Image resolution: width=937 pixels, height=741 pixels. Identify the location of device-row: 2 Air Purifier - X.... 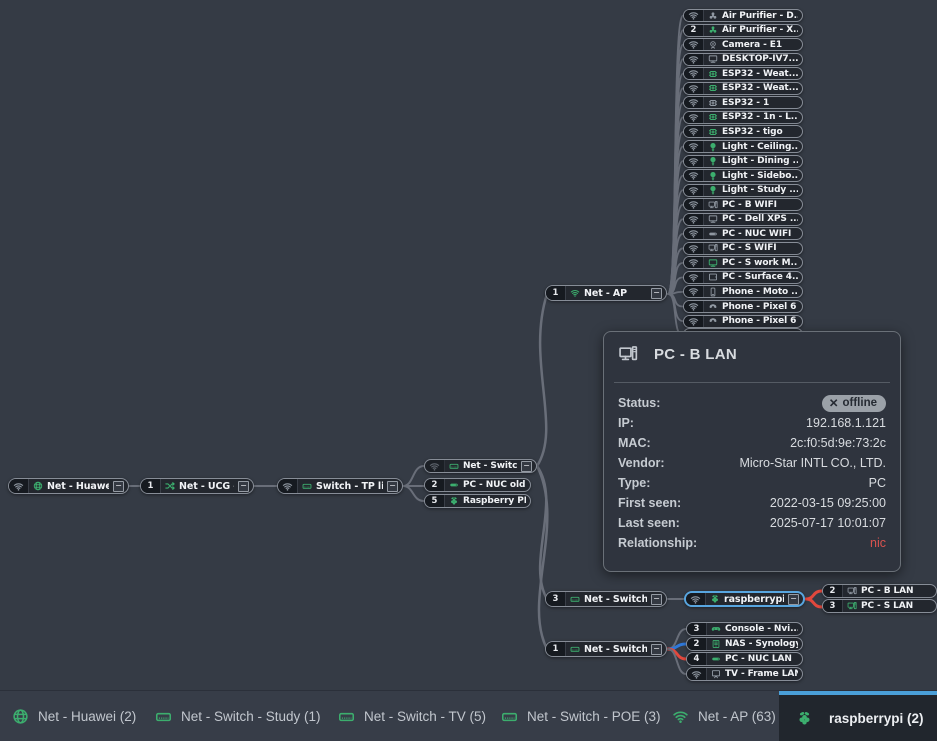
(743, 30).